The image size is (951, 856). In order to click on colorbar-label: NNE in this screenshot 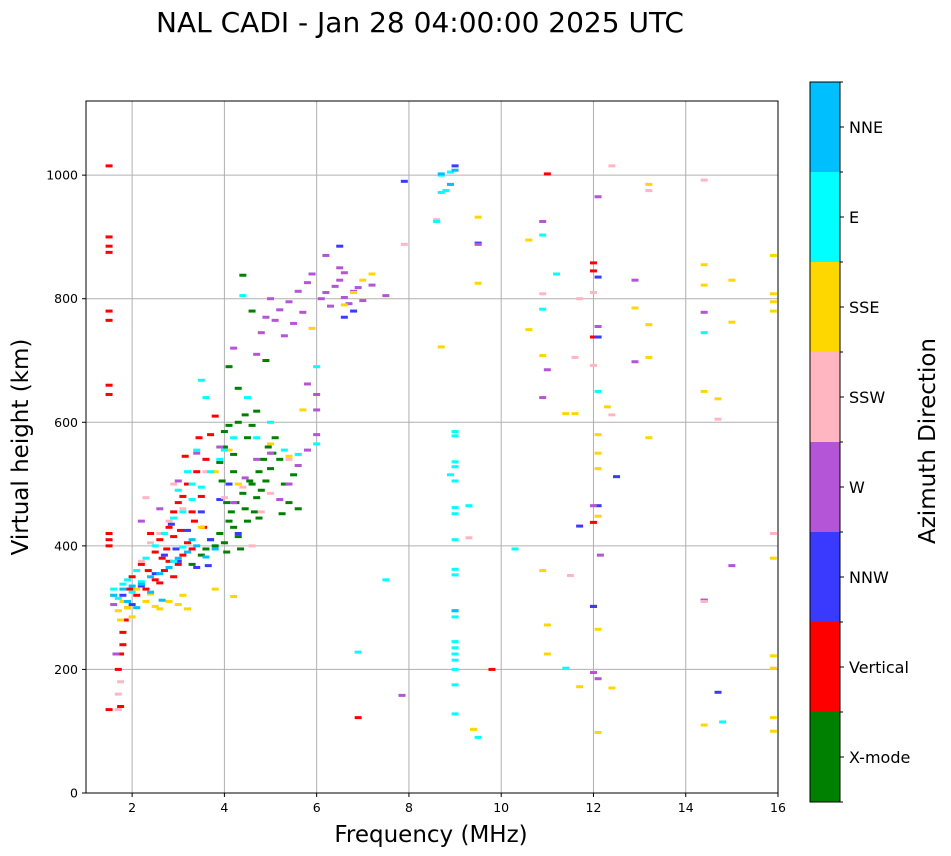, I will do `click(866, 127)`.